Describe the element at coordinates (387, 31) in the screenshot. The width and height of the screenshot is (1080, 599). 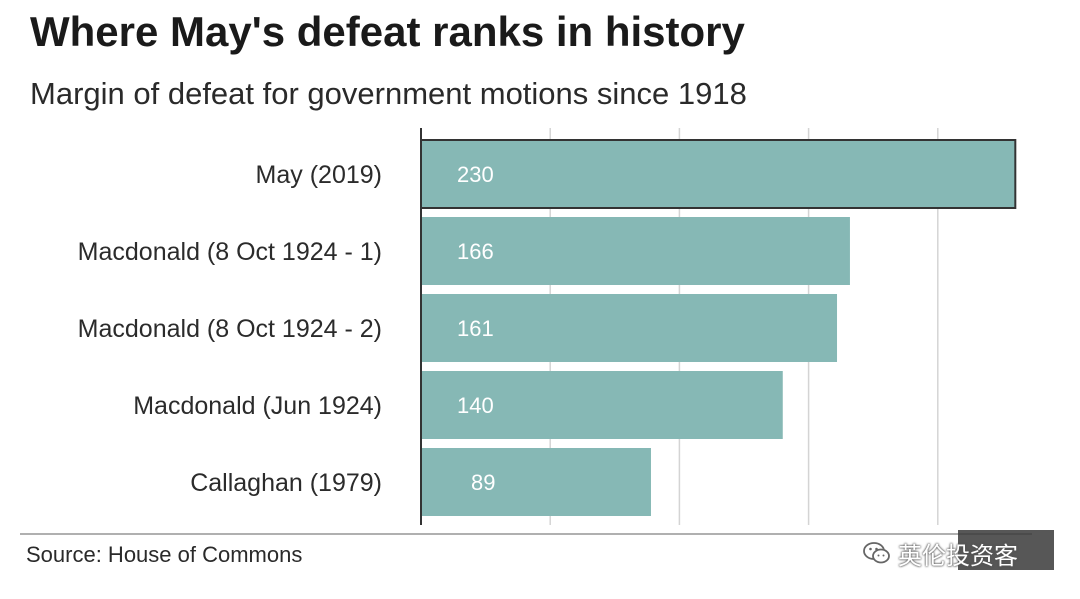
I see `chart-title: Where May's defeat ranks in history` at that location.